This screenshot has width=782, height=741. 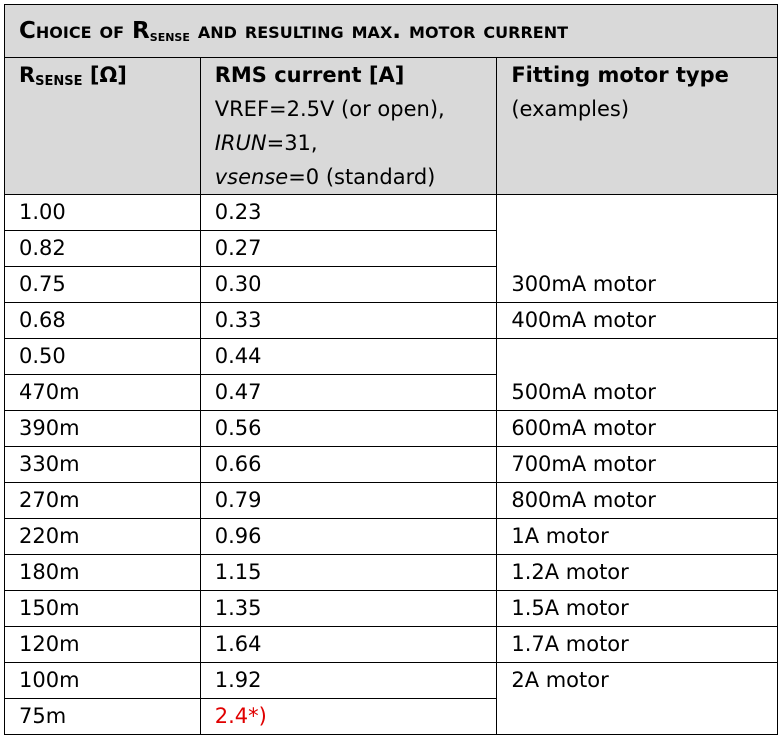 What do you see at coordinates (104, 75) in the screenshot?
I see `header: [Ω]` at bounding box center [104, 75].